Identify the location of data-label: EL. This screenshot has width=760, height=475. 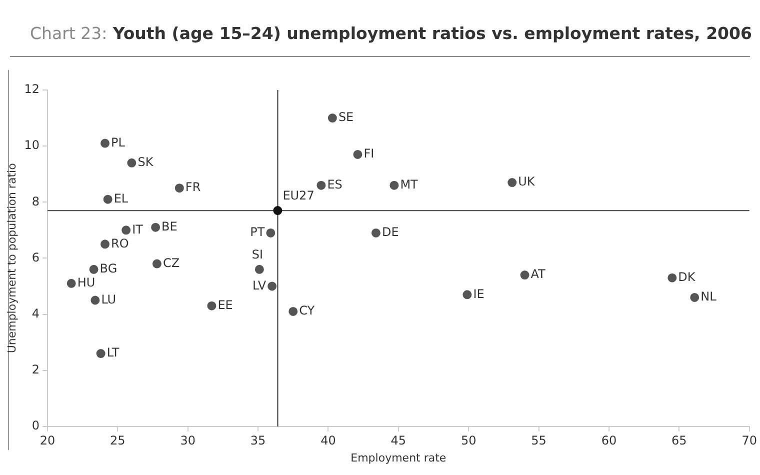
(121, 198).